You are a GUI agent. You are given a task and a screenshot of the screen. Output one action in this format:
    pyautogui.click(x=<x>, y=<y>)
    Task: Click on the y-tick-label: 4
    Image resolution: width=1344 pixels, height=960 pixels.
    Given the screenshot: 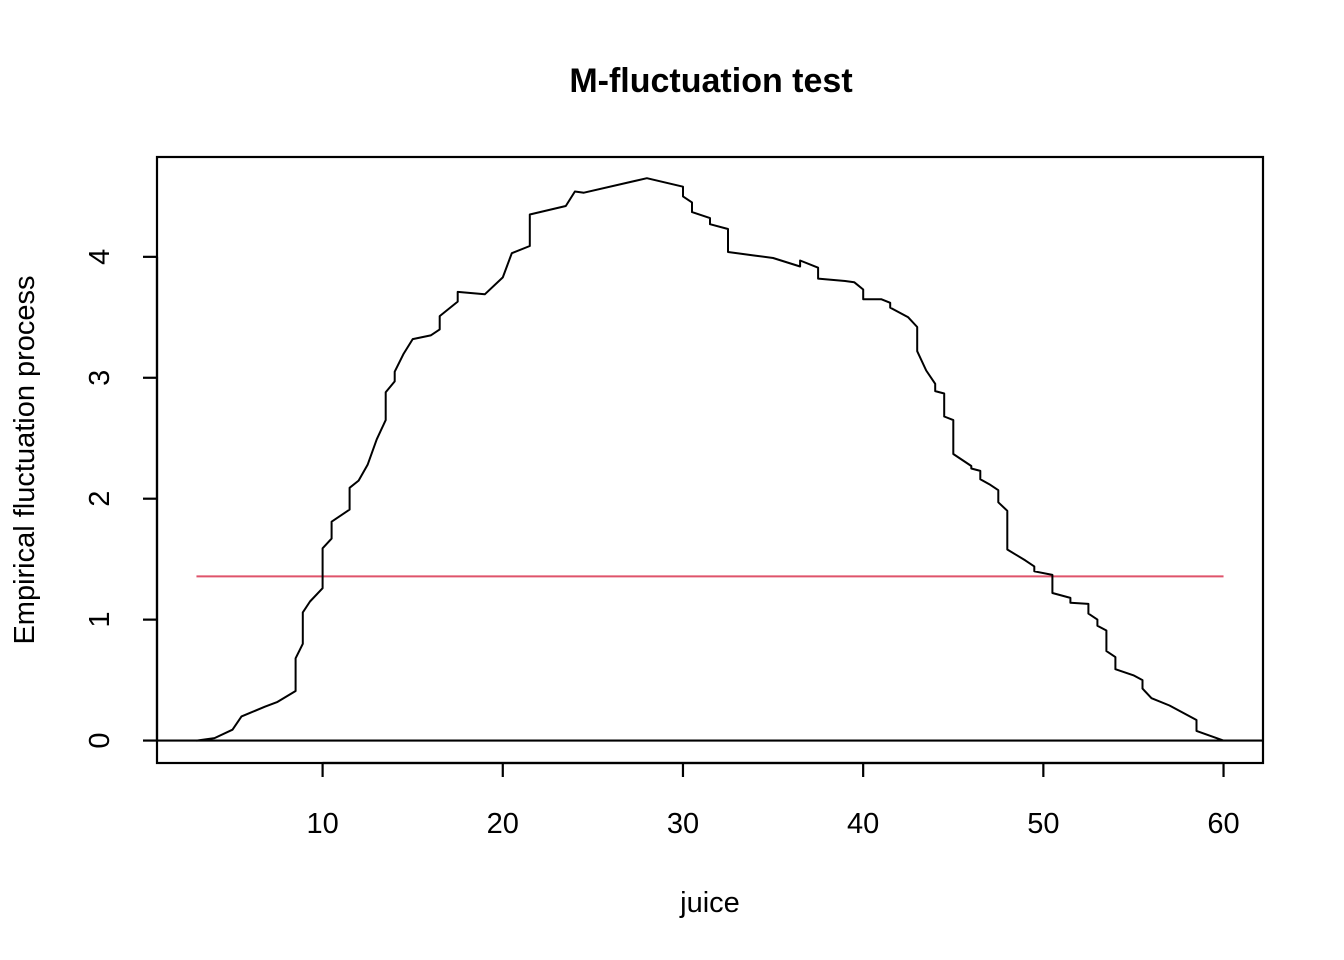 What is the action you would take?
    pyautogui.click(x=100, y=257)
    